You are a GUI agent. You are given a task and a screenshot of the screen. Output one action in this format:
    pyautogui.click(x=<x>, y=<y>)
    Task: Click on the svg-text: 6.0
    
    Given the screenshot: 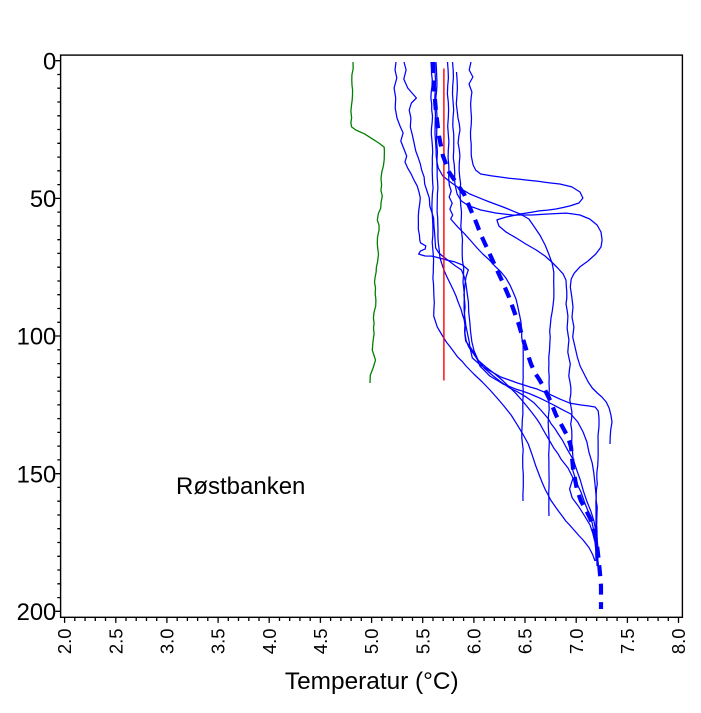 What is the action you would take?
    pyautogui.click(x=474, y=641)
    